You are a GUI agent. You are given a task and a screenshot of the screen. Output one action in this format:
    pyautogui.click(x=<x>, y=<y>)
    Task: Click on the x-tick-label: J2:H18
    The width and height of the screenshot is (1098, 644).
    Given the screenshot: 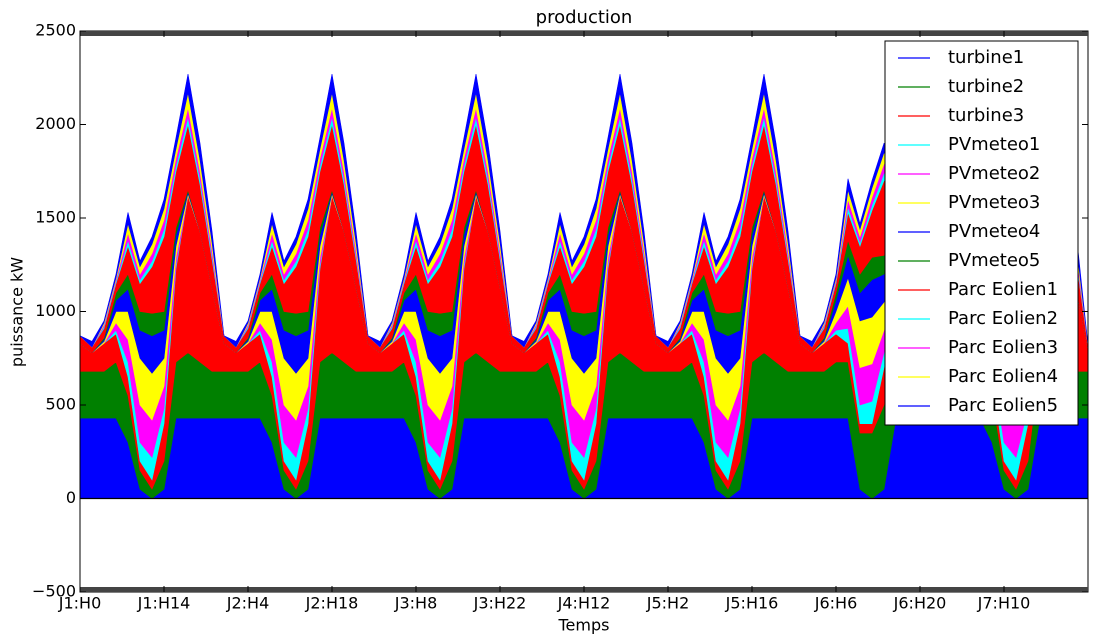 What is the action you would take?
    pyautogui.click(x=332, y=603)
    